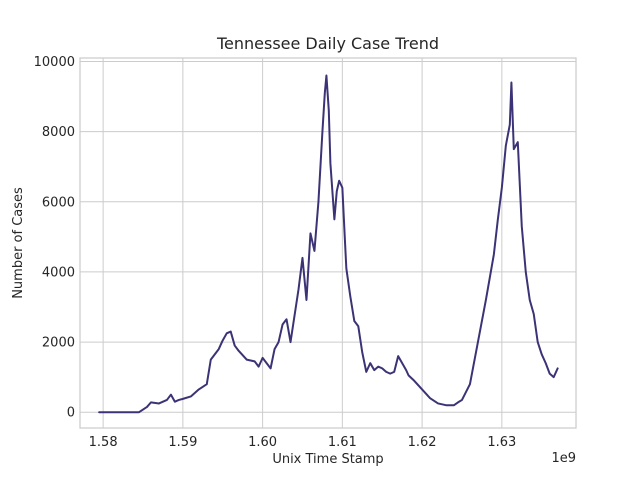  I want to click on y-tick-label: 6000, so click(58, 202).